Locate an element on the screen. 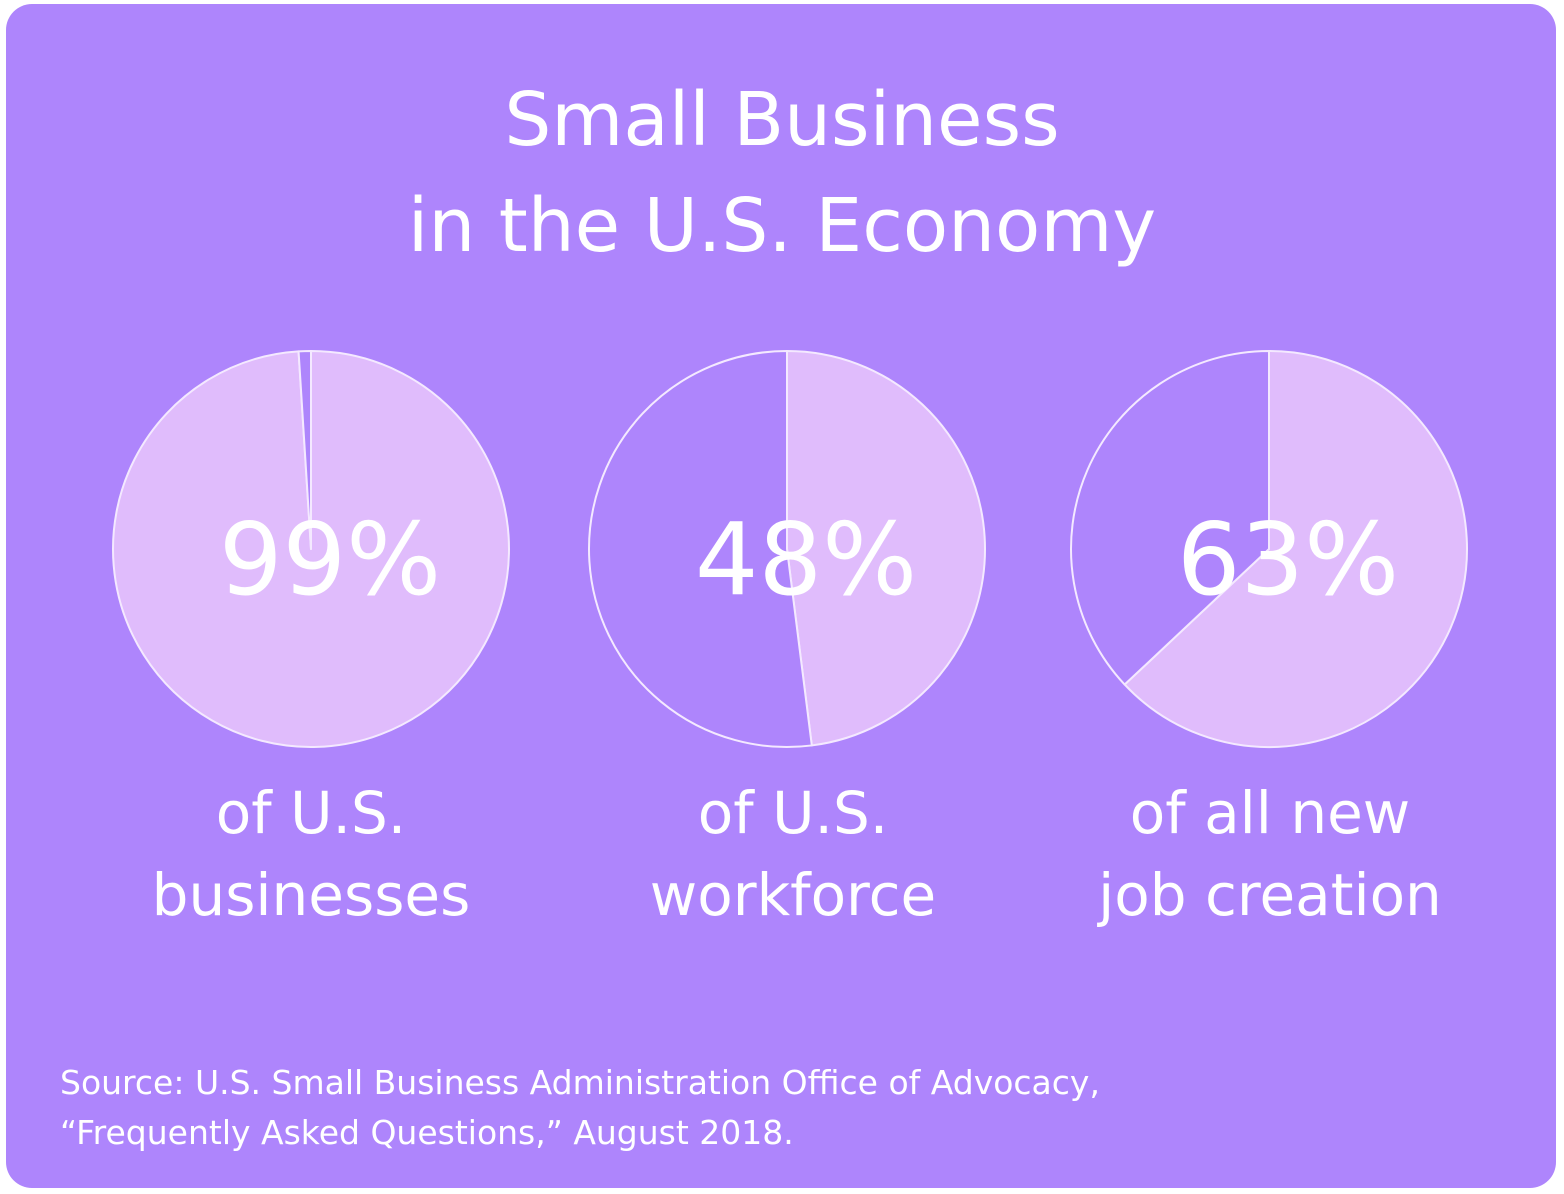  pie-1-value-label: 99% is located at coordinates (330, 559).